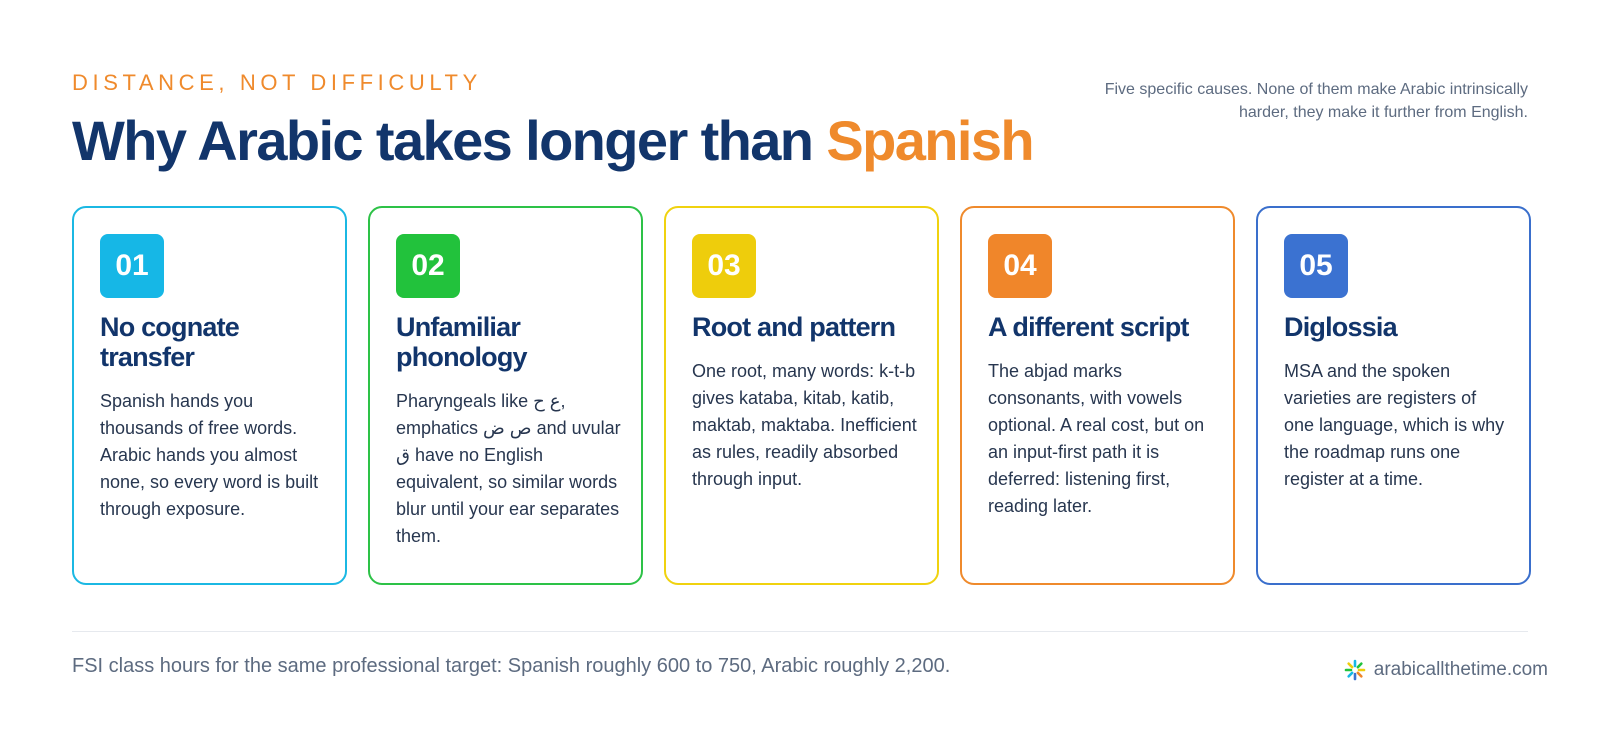  I want to click on footer-divider, so click(800, 631).